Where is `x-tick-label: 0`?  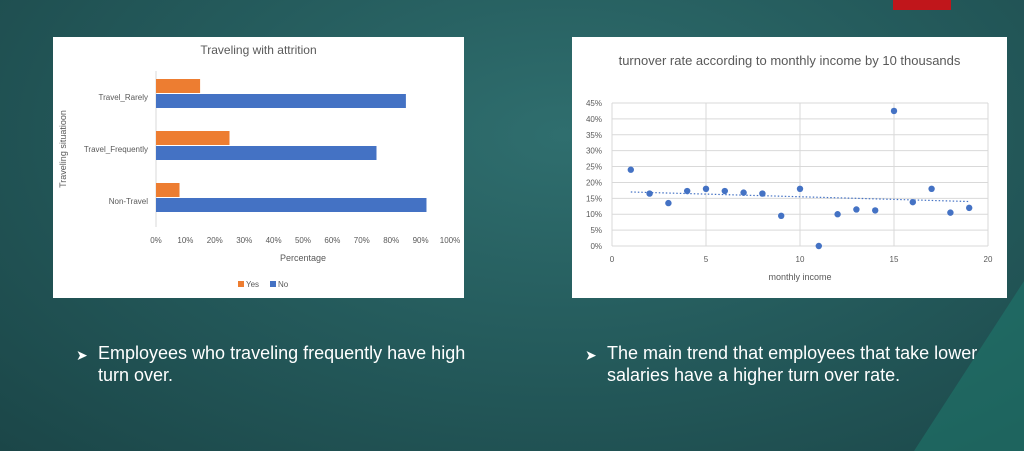 x-tick-label: 0 is located at coordinates (612, 259).